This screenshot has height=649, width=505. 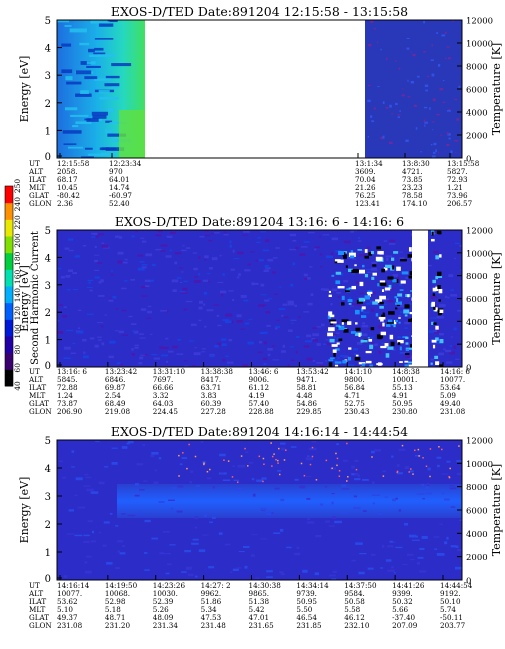 What do you see at coordinates (17, 368) in the screenshot?
I see `colorbar-tick-label: 60` at bounding box center [17, 368].